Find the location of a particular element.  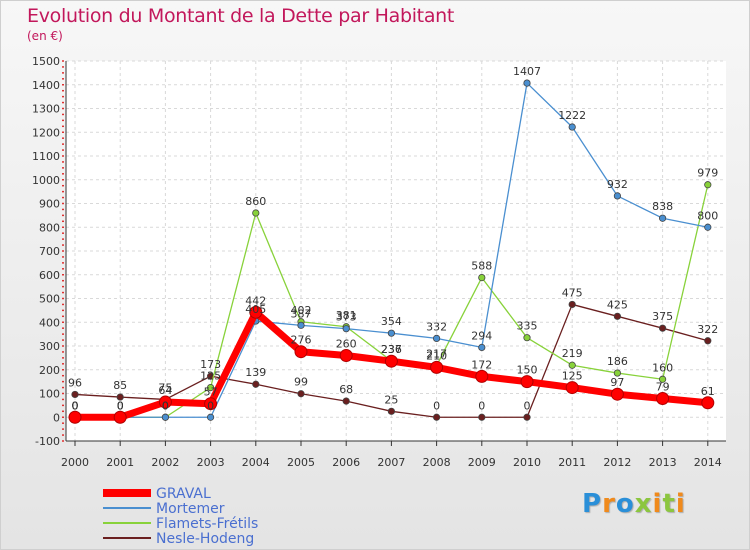

data-label: 276 is located at coordinates (301, 340).